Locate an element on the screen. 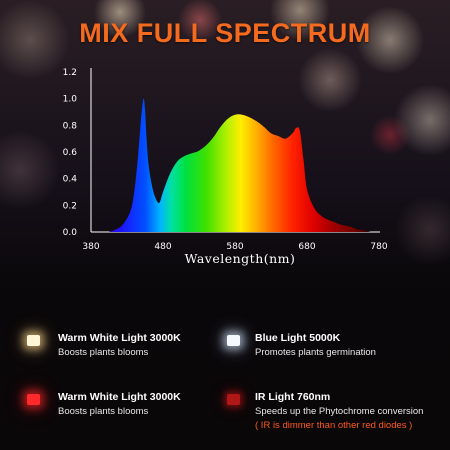 This screenshot has width=450, height=450. ir-led-icon is located at coordinates (233, 399).